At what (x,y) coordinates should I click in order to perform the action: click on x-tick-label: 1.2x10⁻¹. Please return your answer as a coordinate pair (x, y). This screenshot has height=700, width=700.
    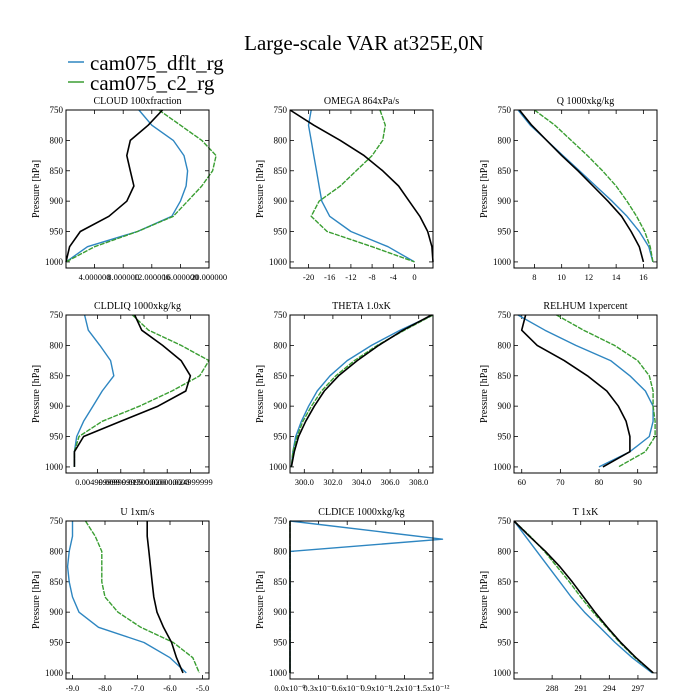
    Looking at the image, I should click on (404, 688).